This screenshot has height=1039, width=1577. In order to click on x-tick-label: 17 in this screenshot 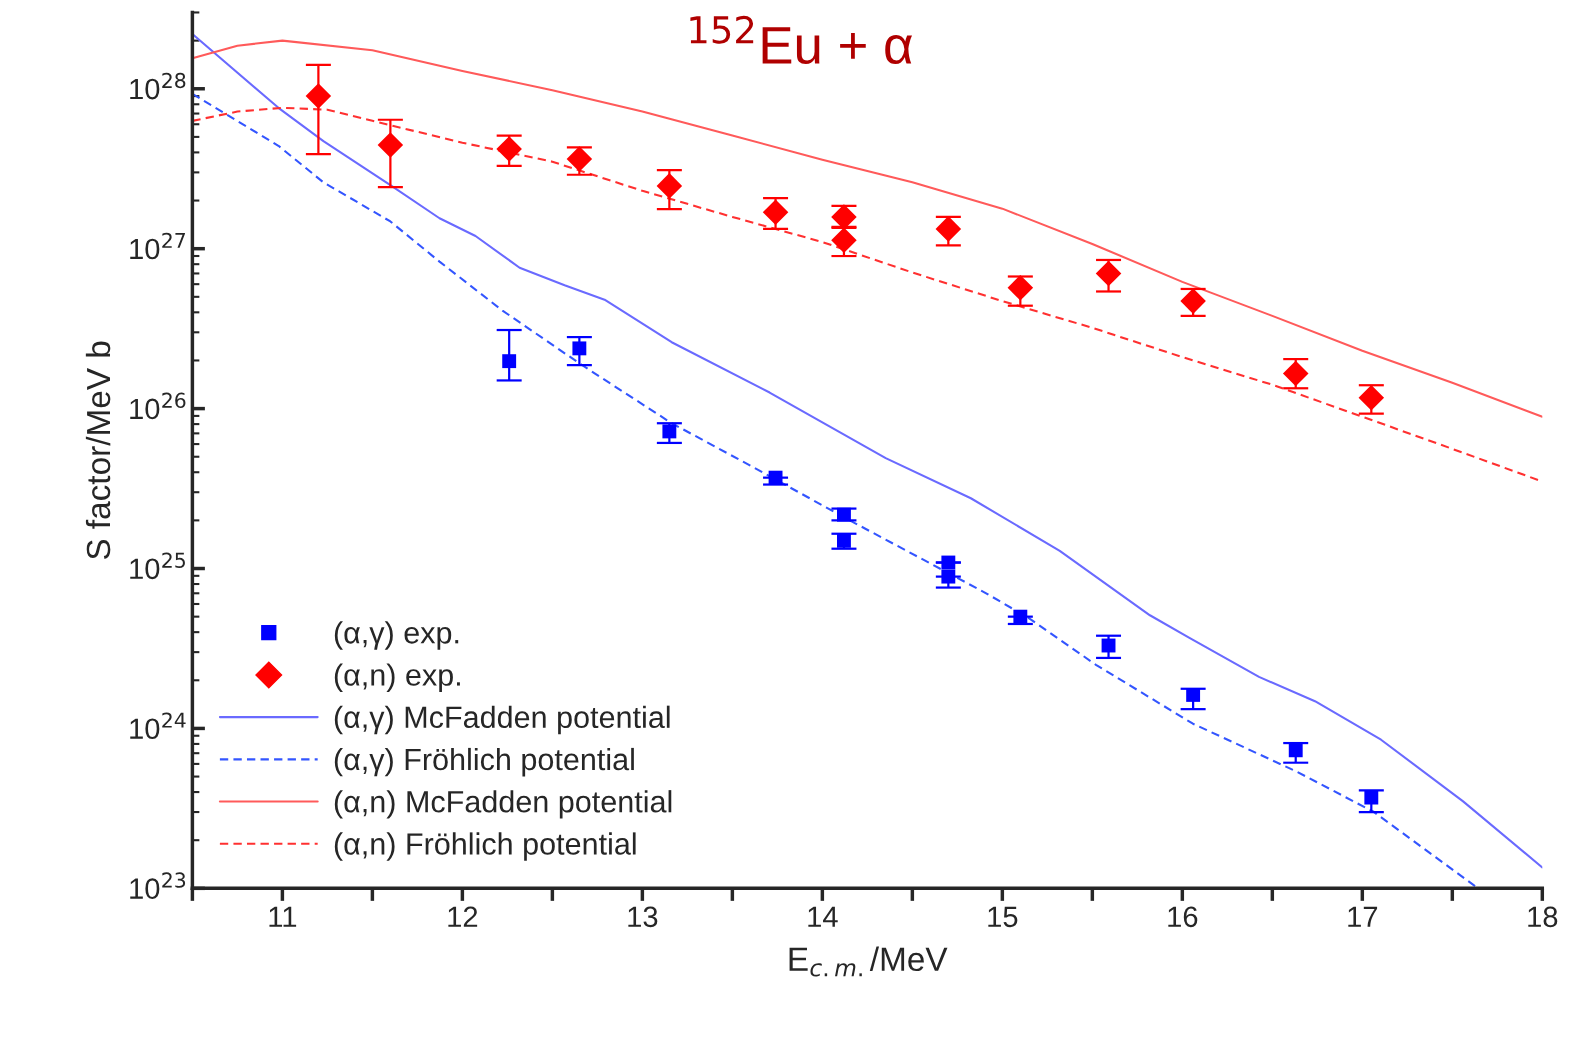, I will do `click(1363, 916)`.